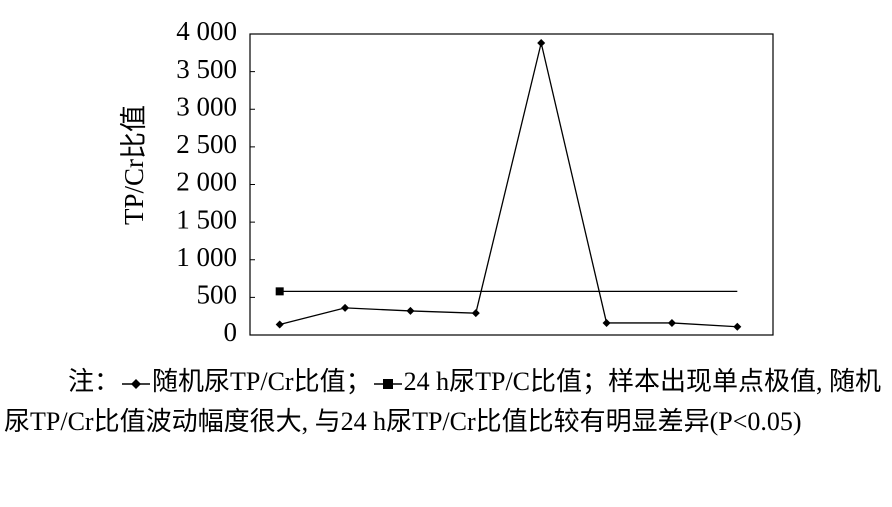  What do you see at coordinates (94, 381) in the screenshot?
I see `note-prefix: 注：` at bounding box center [94, 381].